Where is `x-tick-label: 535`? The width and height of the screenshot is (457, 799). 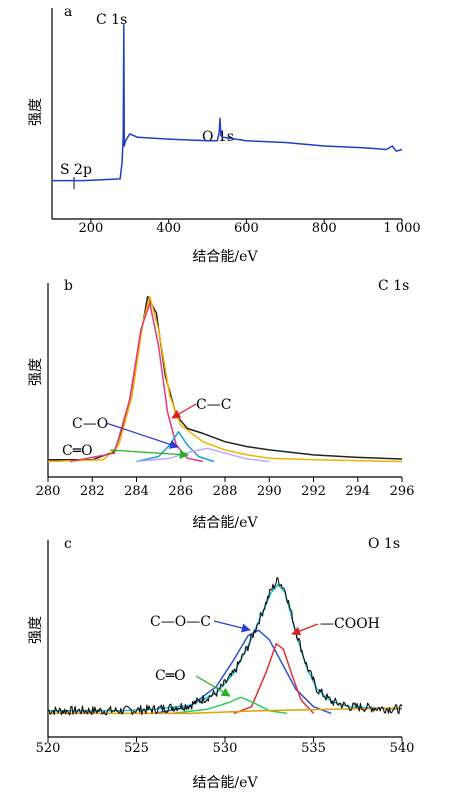 x-tick-label: 535 is located at coordinates (313, 748).